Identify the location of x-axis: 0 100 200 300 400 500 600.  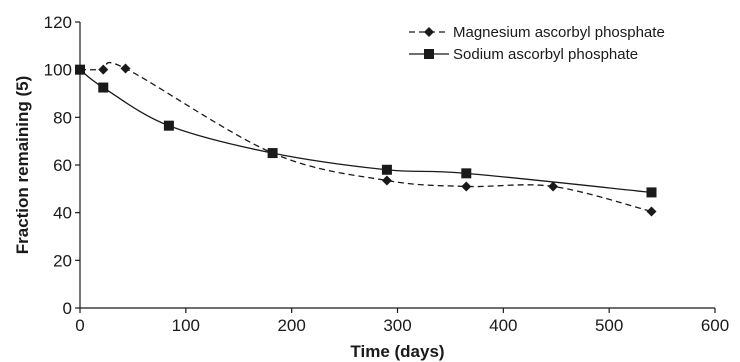
(402, 321).